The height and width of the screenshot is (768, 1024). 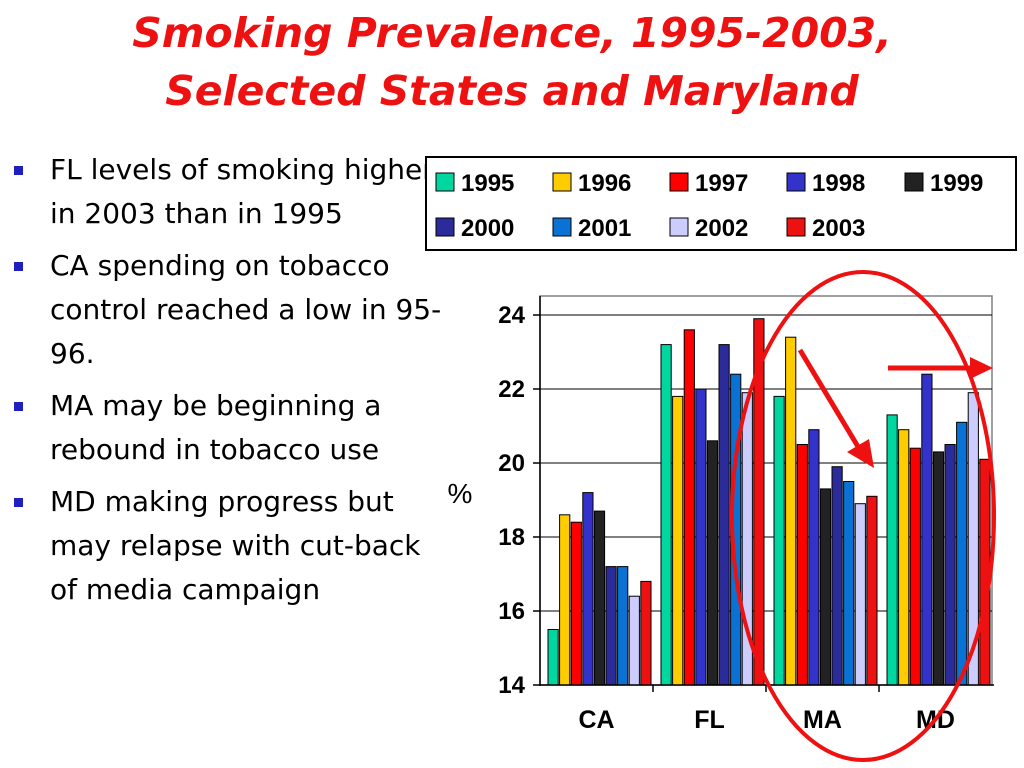 What do you see at coordinates (956, 183) in the screenshot?
I see `legend-label: 1999` at bounding box center [956, 183].